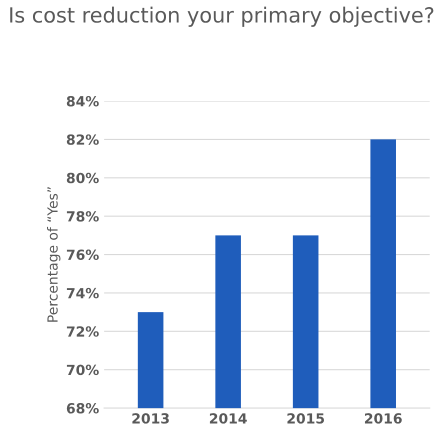 The width and height of the screenshot is (443, 445). Describe the element at coordinates (82, 216) in the screenshot. I see `y-tick-label: 78%` at that location.